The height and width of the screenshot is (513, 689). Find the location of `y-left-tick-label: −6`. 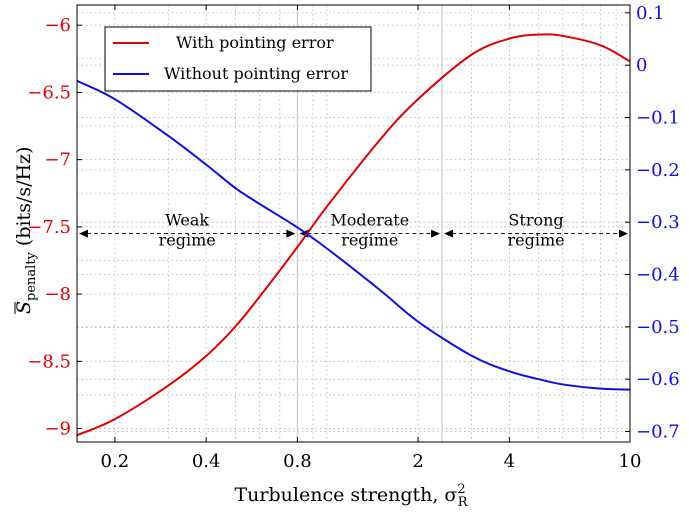

y-left-tick-label: −6 is located at coordinates (57, 25).